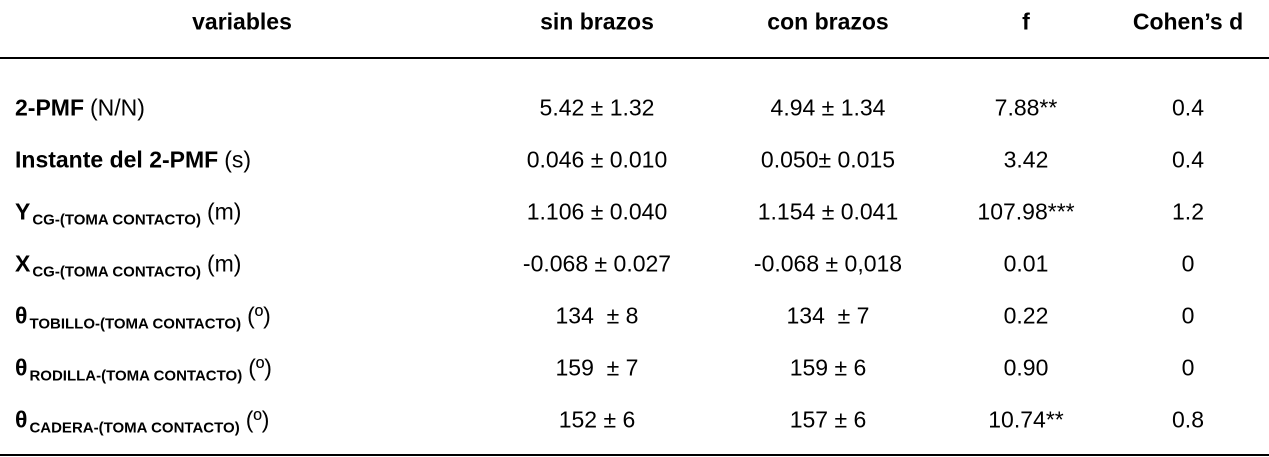 The width and height of the screenshot is (1269, 457). Describe the element at coordinates (23, 263) in the screenshot. I see `label-main: X` at that location.